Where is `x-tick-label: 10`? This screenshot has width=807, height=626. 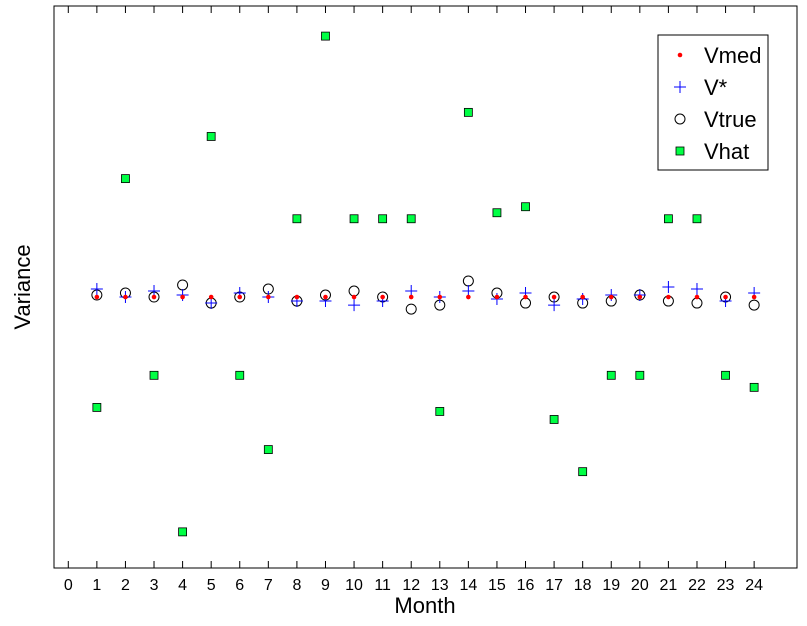
x-tick-label: 10 is located at coordinates (354, 585).